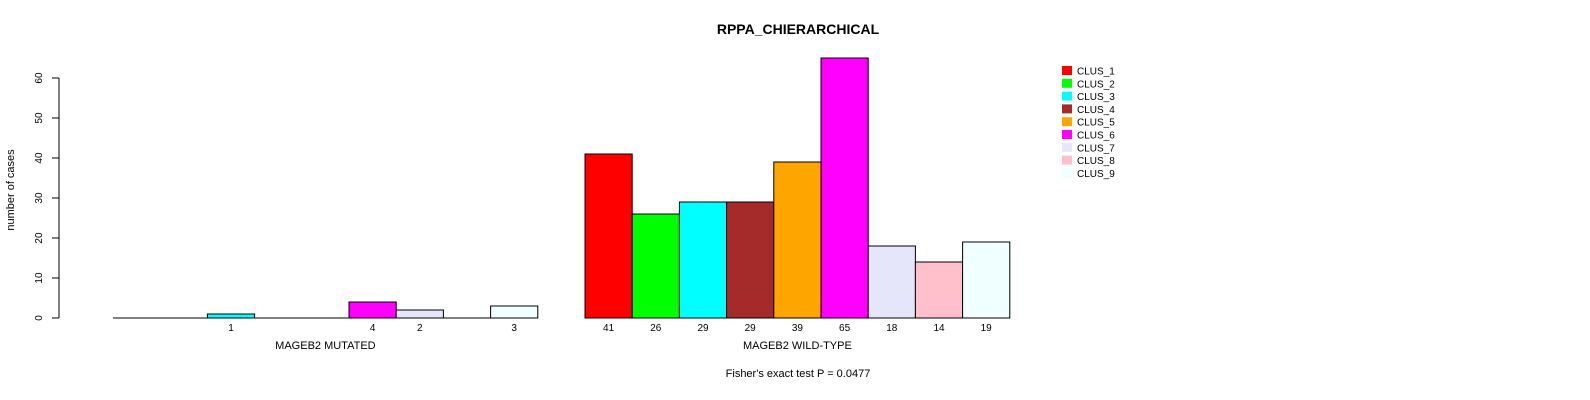  I want to click on bar-count-label: 3, so click(514, 328).